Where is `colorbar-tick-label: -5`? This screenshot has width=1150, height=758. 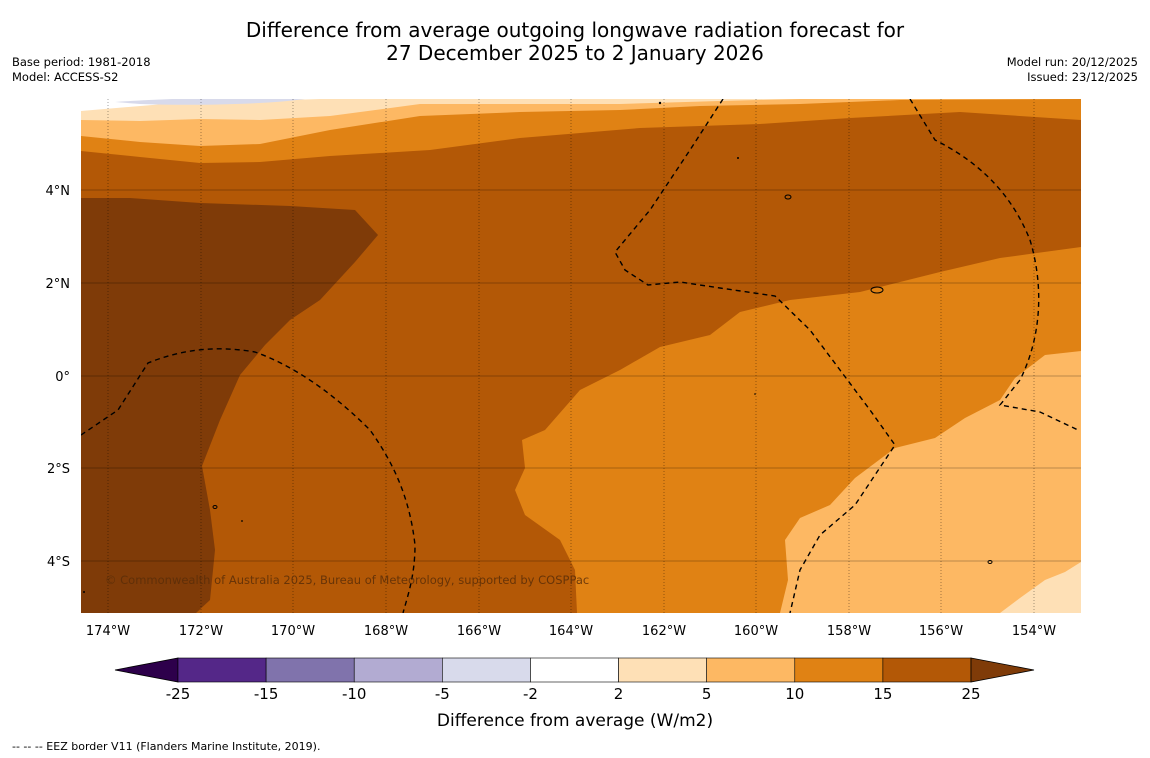
colorbar-tick-label: -5 is located at coordinates (442, 694).